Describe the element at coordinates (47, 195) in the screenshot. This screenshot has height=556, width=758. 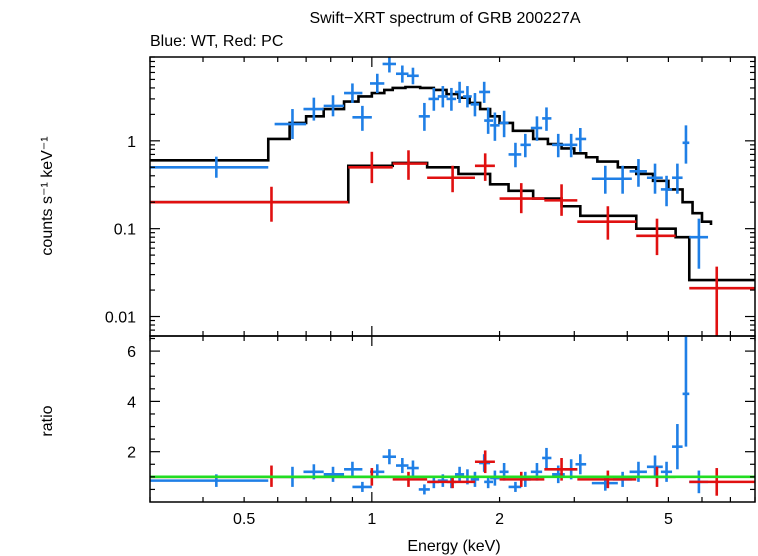
I see `top-y-axis-label: counts s⁻¹ keV⁻¹` at that location.